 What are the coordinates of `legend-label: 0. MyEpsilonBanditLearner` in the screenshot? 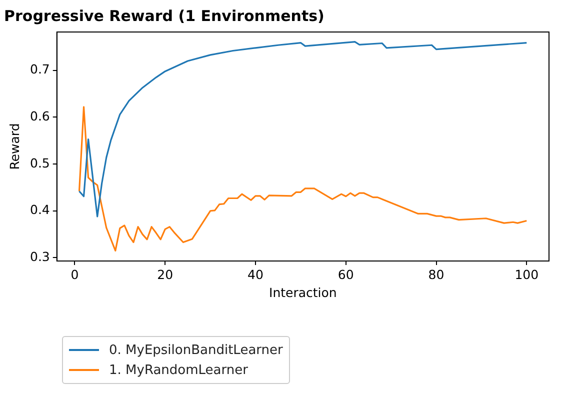 It's located at (196, 350).